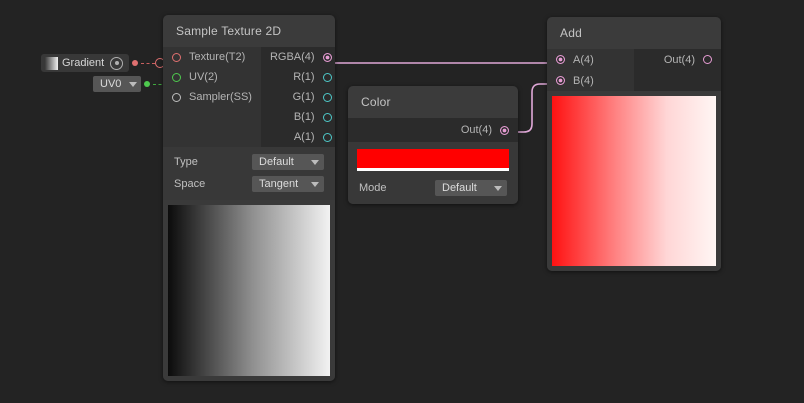 This screenshot has width=804, height=403. Describe the element at coordinates (433, 169) in the screenshot. I see `color-alpha-bar` at that location.